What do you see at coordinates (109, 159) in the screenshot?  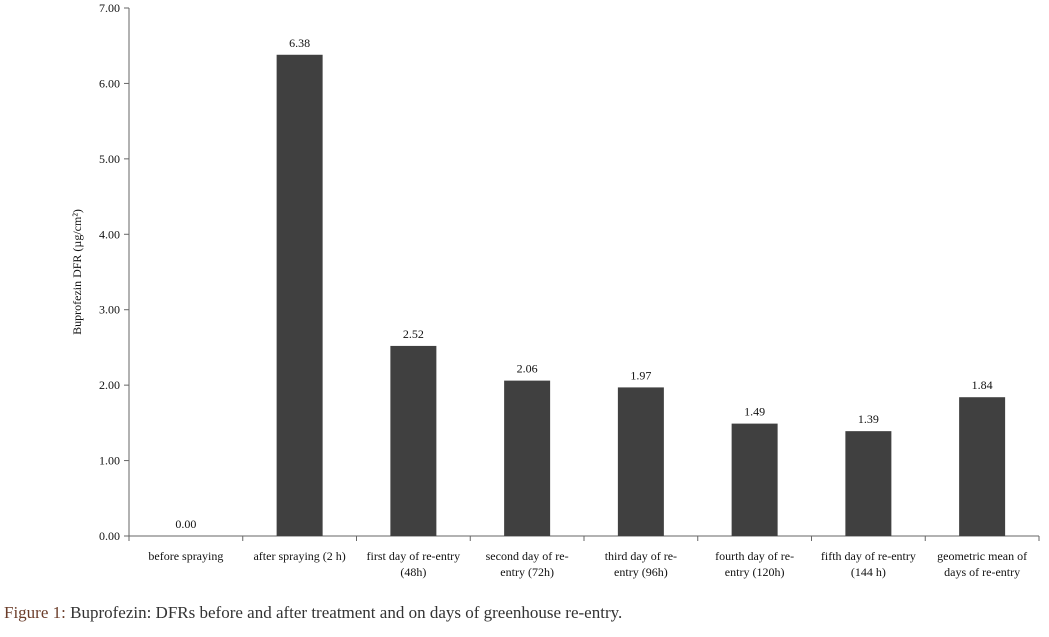 I see `y-tick-label: 5.00` at bounding box center [109, 159].